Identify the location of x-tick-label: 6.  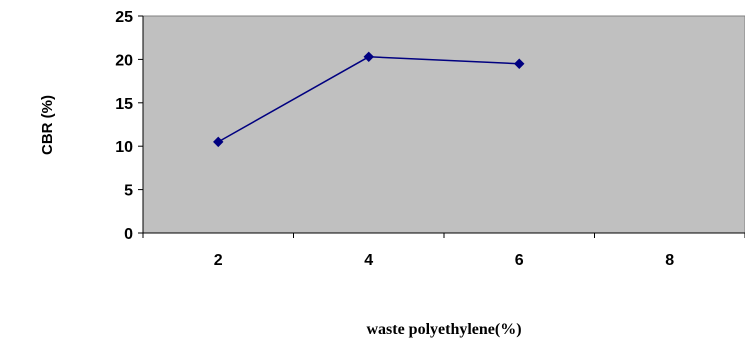
(519, 260).